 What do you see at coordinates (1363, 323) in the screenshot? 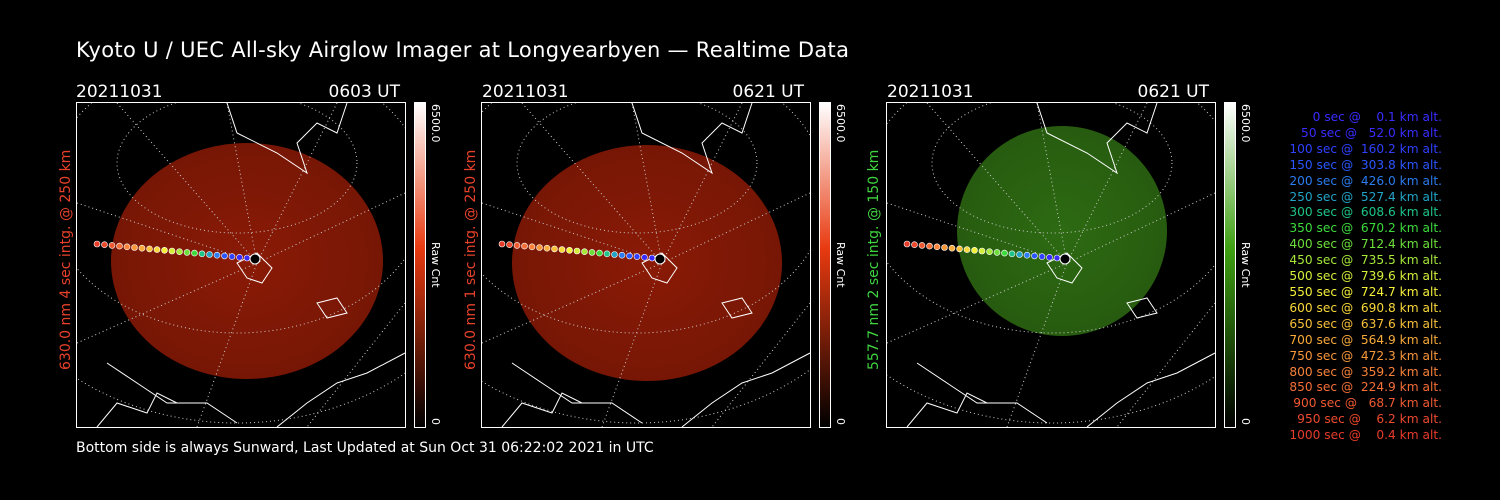
I see `legend-item: 650 sec @ 637.6 km alt.` at bounding box center [1363, 323].